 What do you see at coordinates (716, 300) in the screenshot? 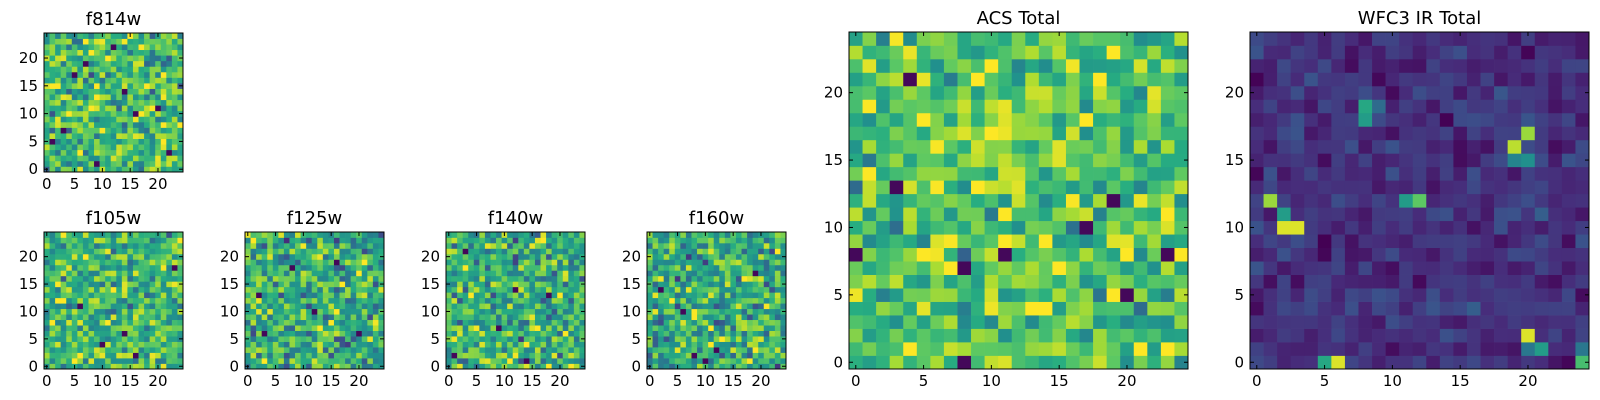
I see `axes-frame` at bounding box center [716, 300].